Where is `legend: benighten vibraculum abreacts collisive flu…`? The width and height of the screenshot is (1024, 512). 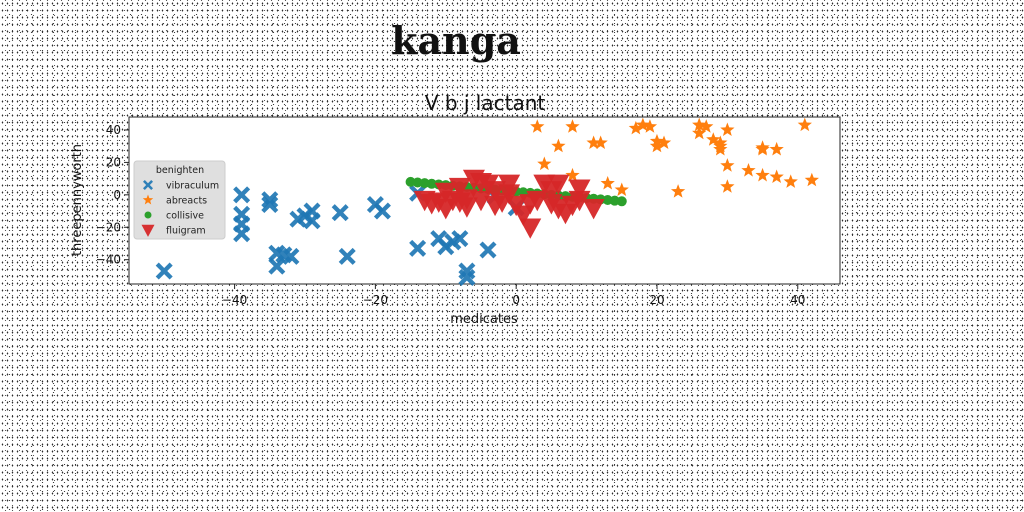 legend: benighten vibraculum abreacts collisive flu… is located at coordinates (179, 200).